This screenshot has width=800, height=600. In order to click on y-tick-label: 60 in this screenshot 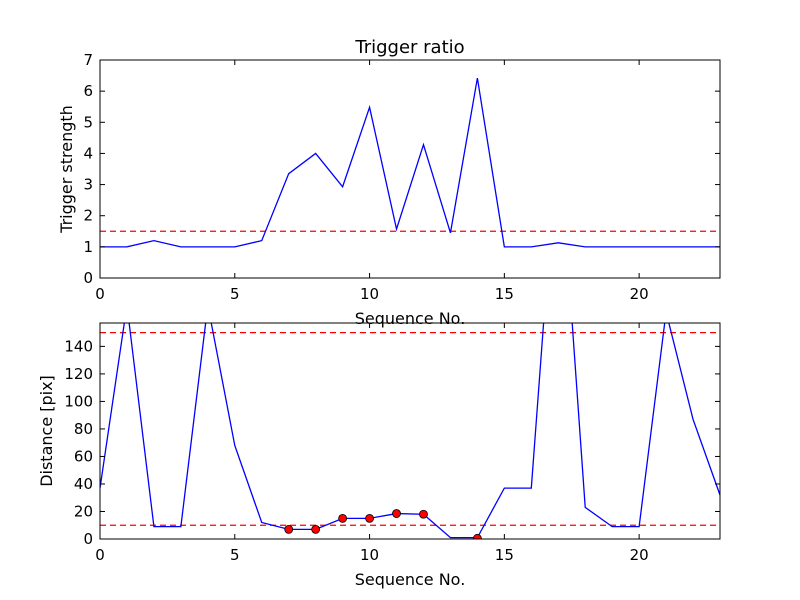, I will do `click(83, 456)`.